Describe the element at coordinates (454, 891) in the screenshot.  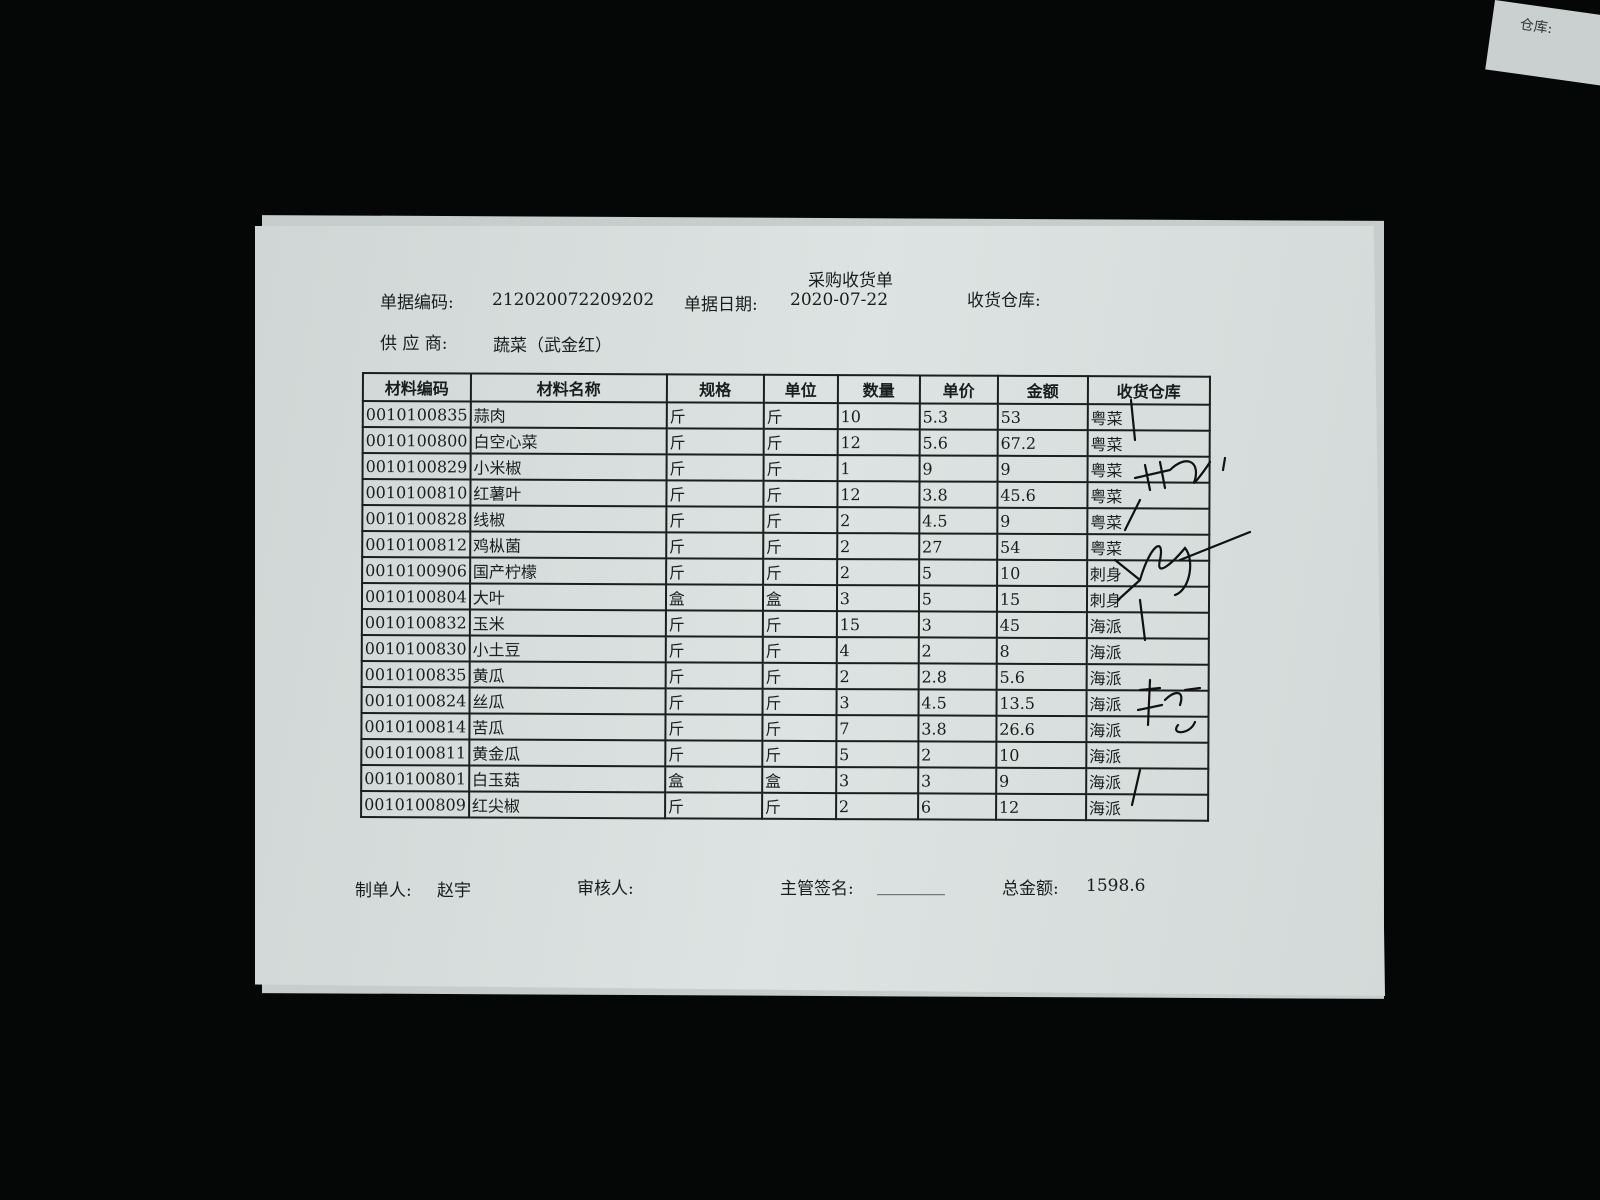
I see `maker-name: 赵宇` at that location.